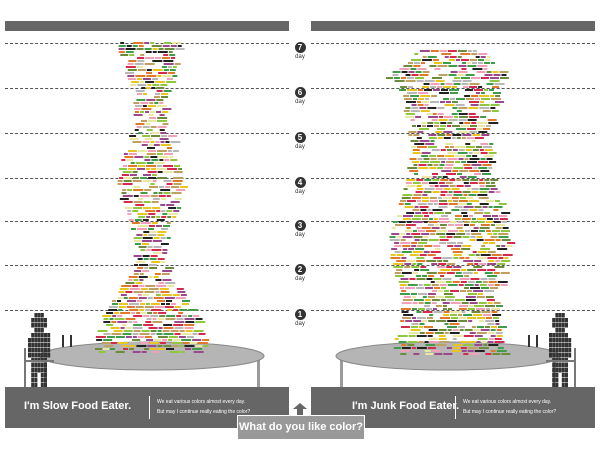 This screenshot has width=600, height=450. What do you see at coordinates (575, 368) in the screenshot?
I see `right-chair` at bounding box center [575, 368].